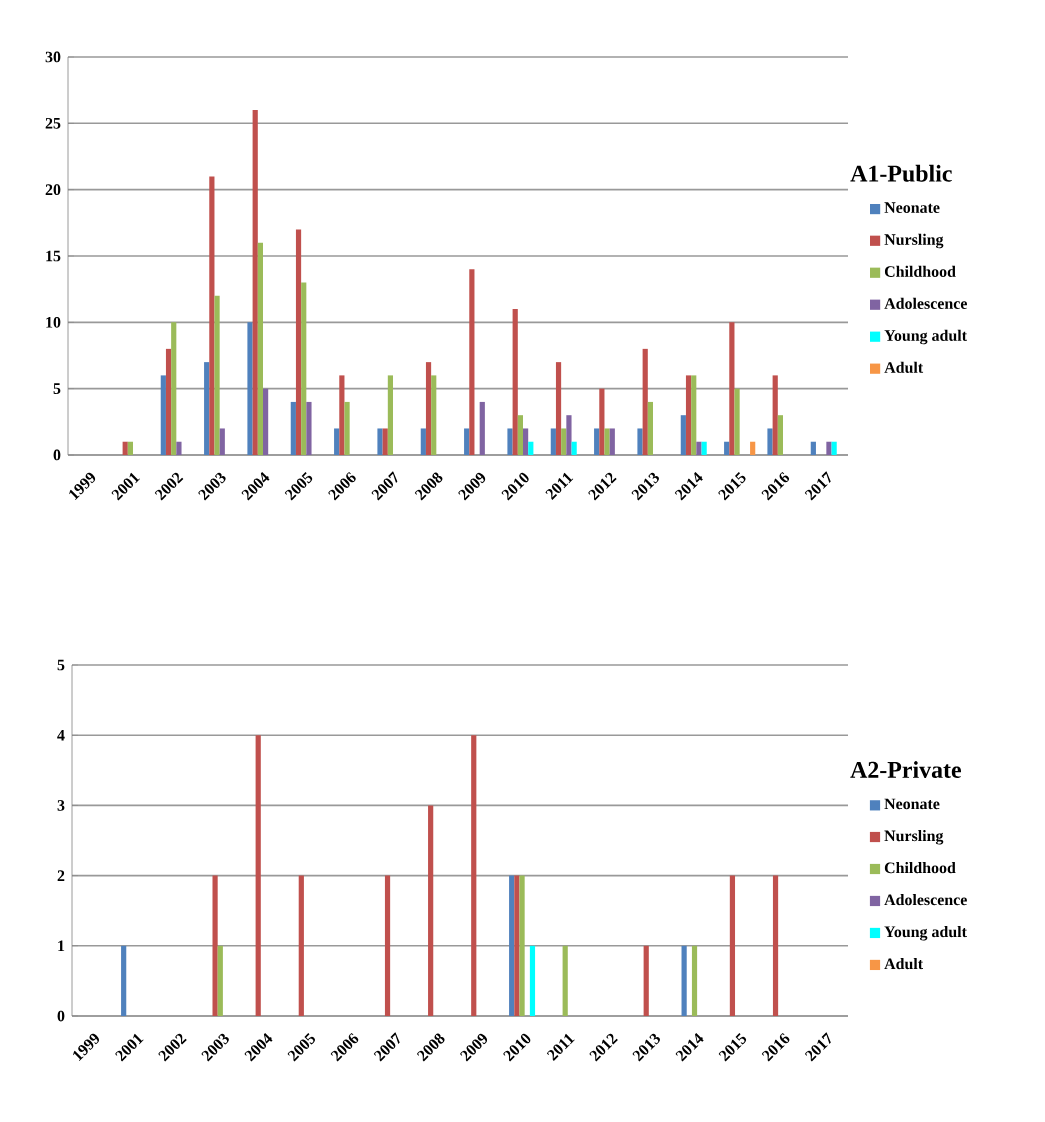  What do you see at coordinates (906, 769) in the screenshot?
I see `legend-title: A2-Private` at bounding box center [906, 769].